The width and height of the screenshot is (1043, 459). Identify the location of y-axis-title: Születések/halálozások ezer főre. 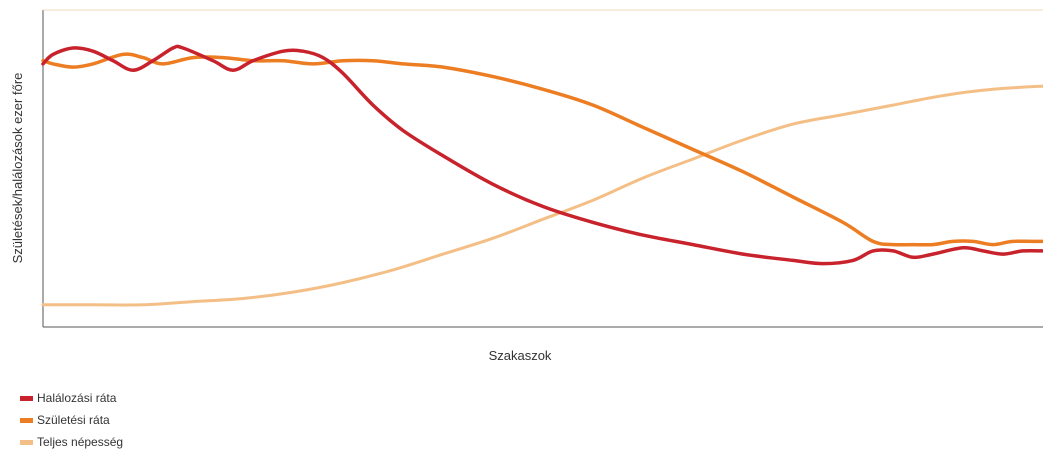
(17, 168).